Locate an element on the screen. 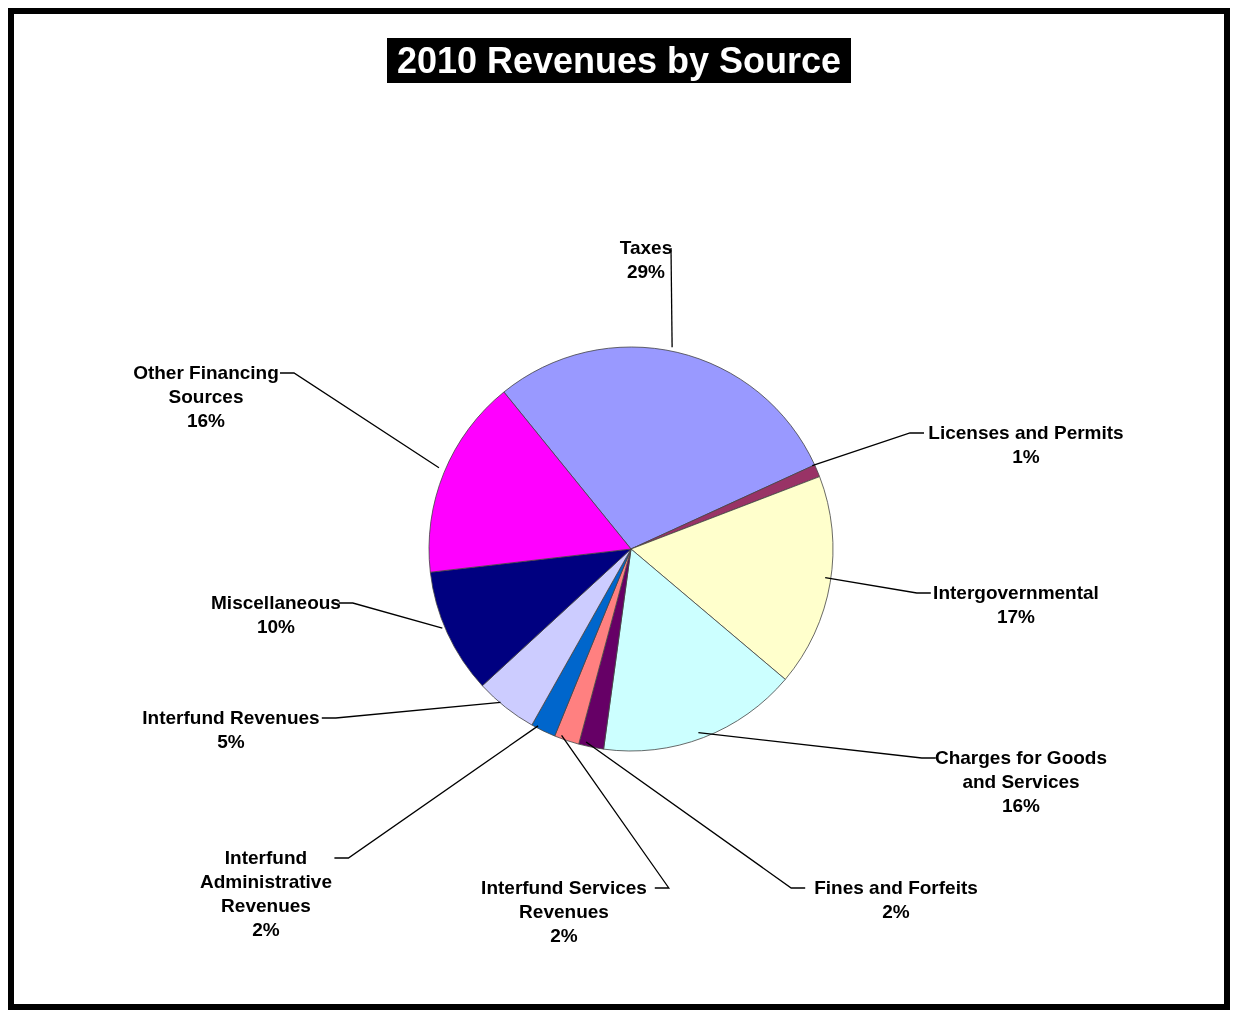  data-label: 5% is located at coordinates (231, 741).